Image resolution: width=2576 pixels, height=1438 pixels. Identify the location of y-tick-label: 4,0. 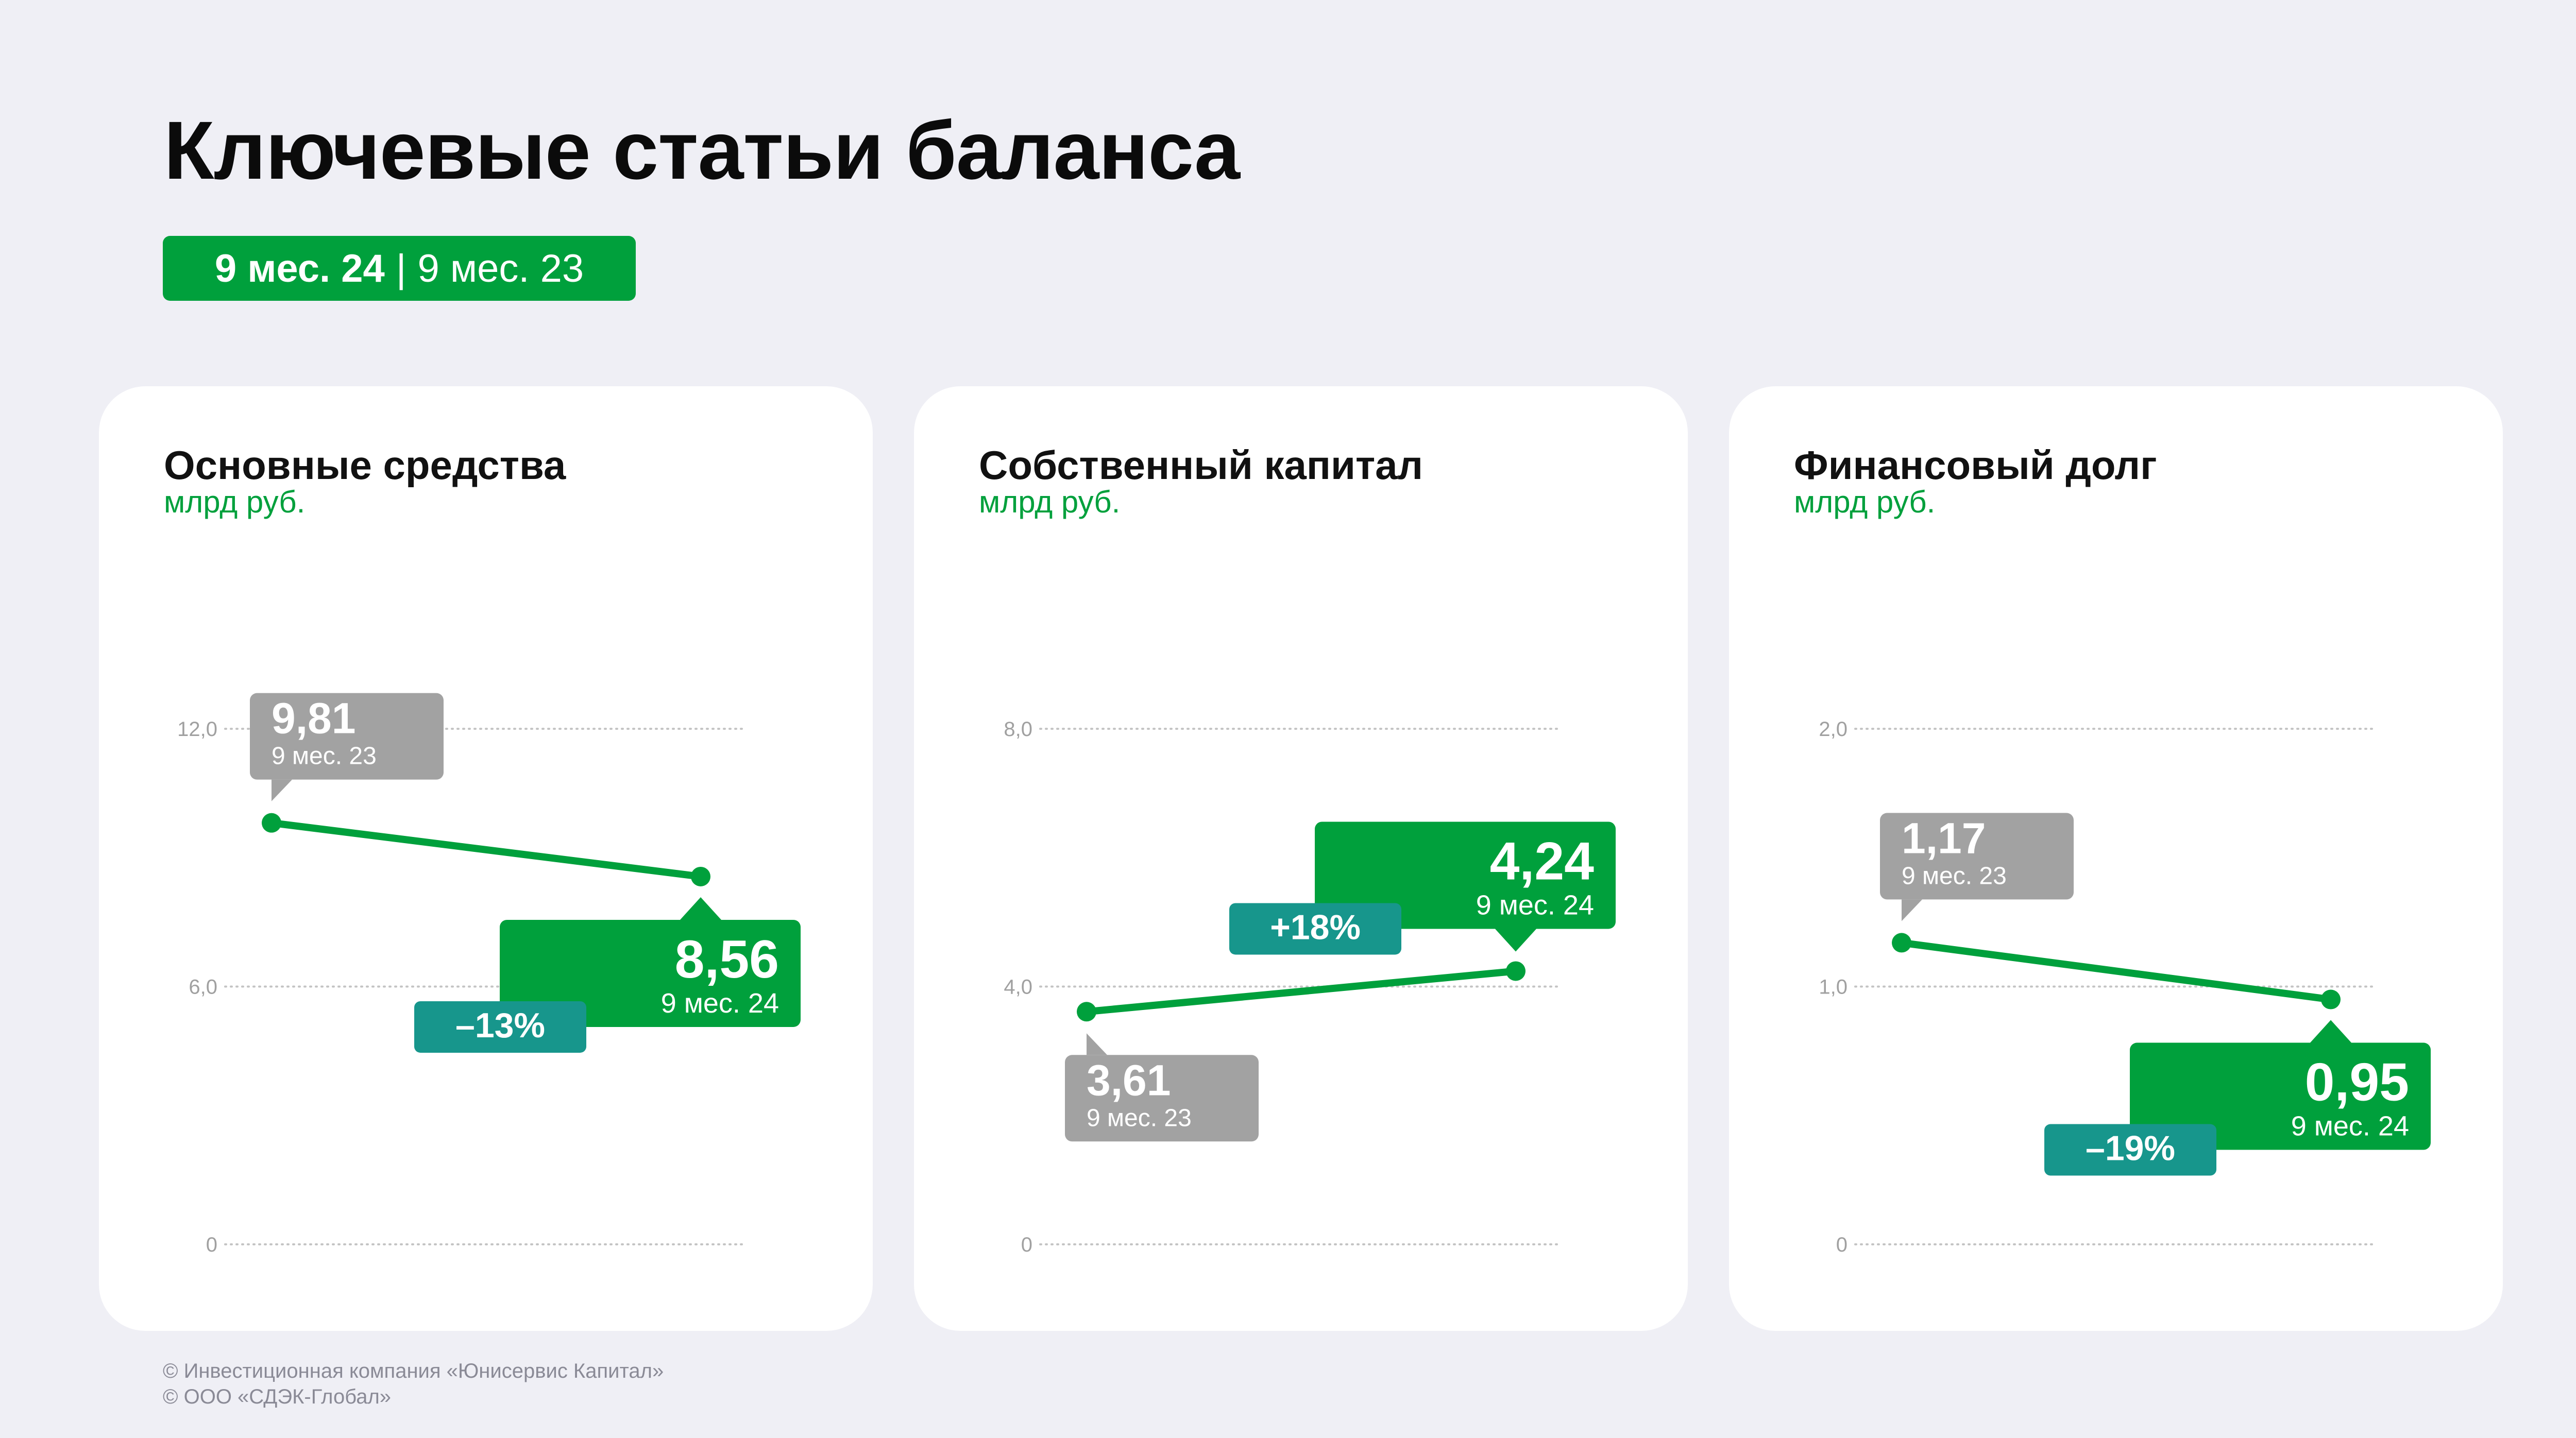
(1018, 988).